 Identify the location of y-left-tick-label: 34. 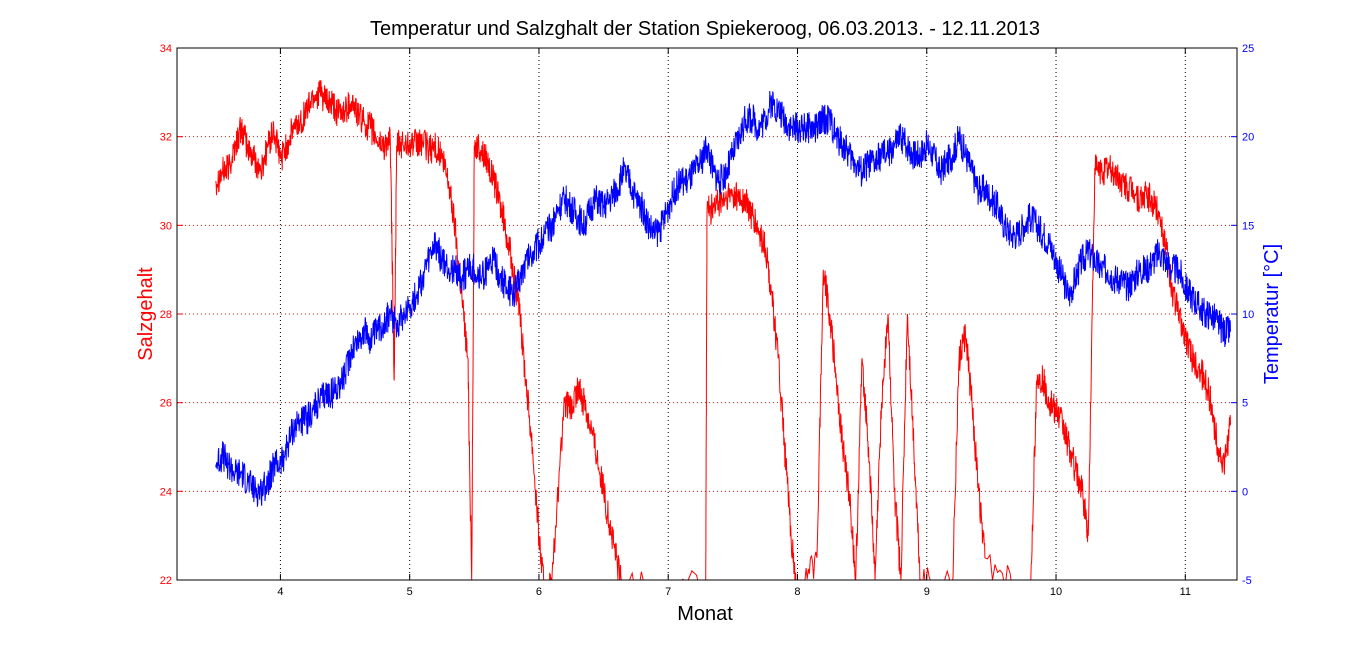
(166, 49).